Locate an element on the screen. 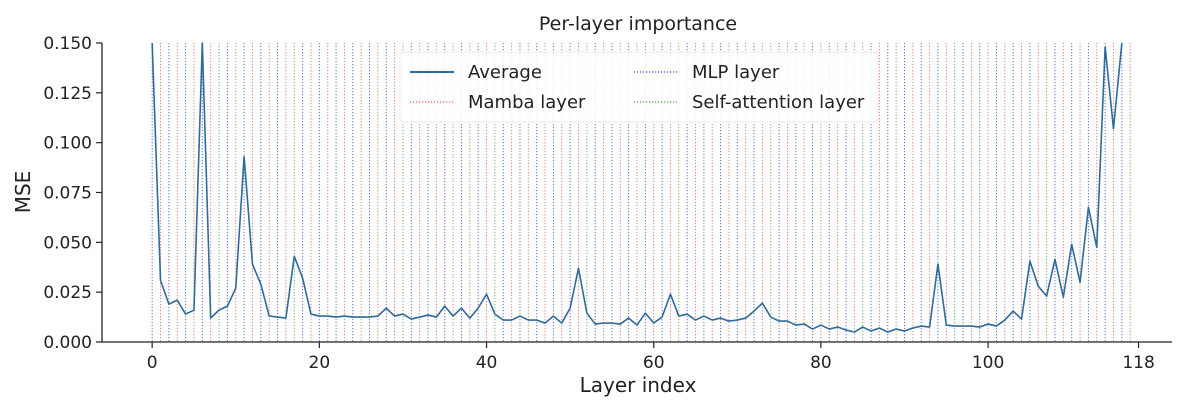 This screenshot has height=402, width=1179. x-tick-label-0: 0 is located at coordinates (152, 363).